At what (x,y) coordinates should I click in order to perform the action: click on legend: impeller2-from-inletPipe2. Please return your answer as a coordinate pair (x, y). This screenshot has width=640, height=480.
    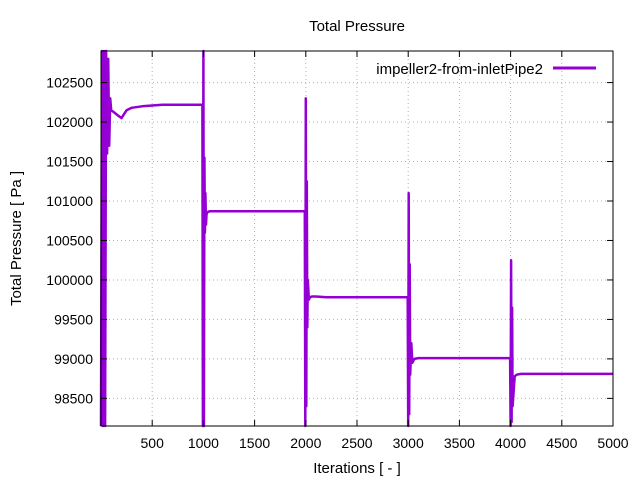
    Looking at the image, I should click on (486, 69).